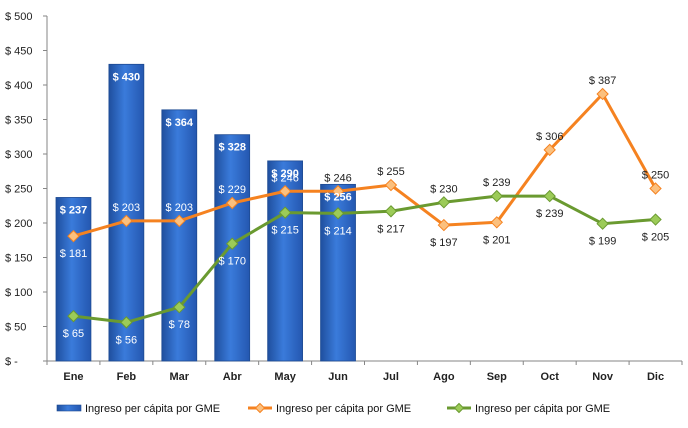 This screenshot has height=428, width=688. I want to click on y-tick-label: $ 400, so click(19, 86).